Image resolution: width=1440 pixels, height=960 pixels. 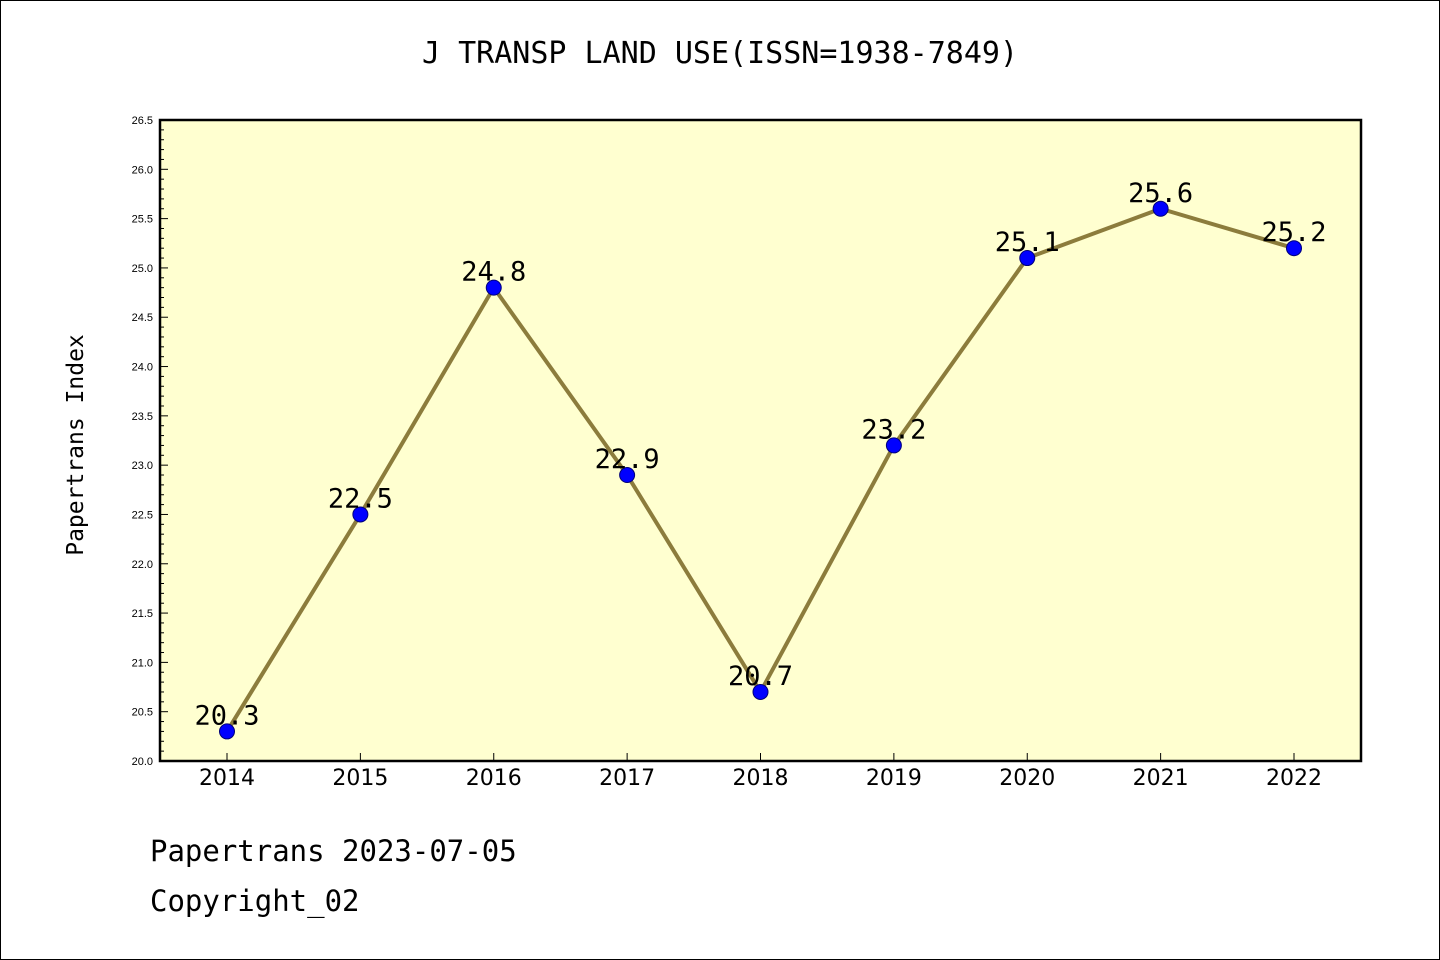 What do you see at coordinates (142, 466) in the screenshot?
I see `y-tick-label: 23.0` at bounding box center [142, 466].